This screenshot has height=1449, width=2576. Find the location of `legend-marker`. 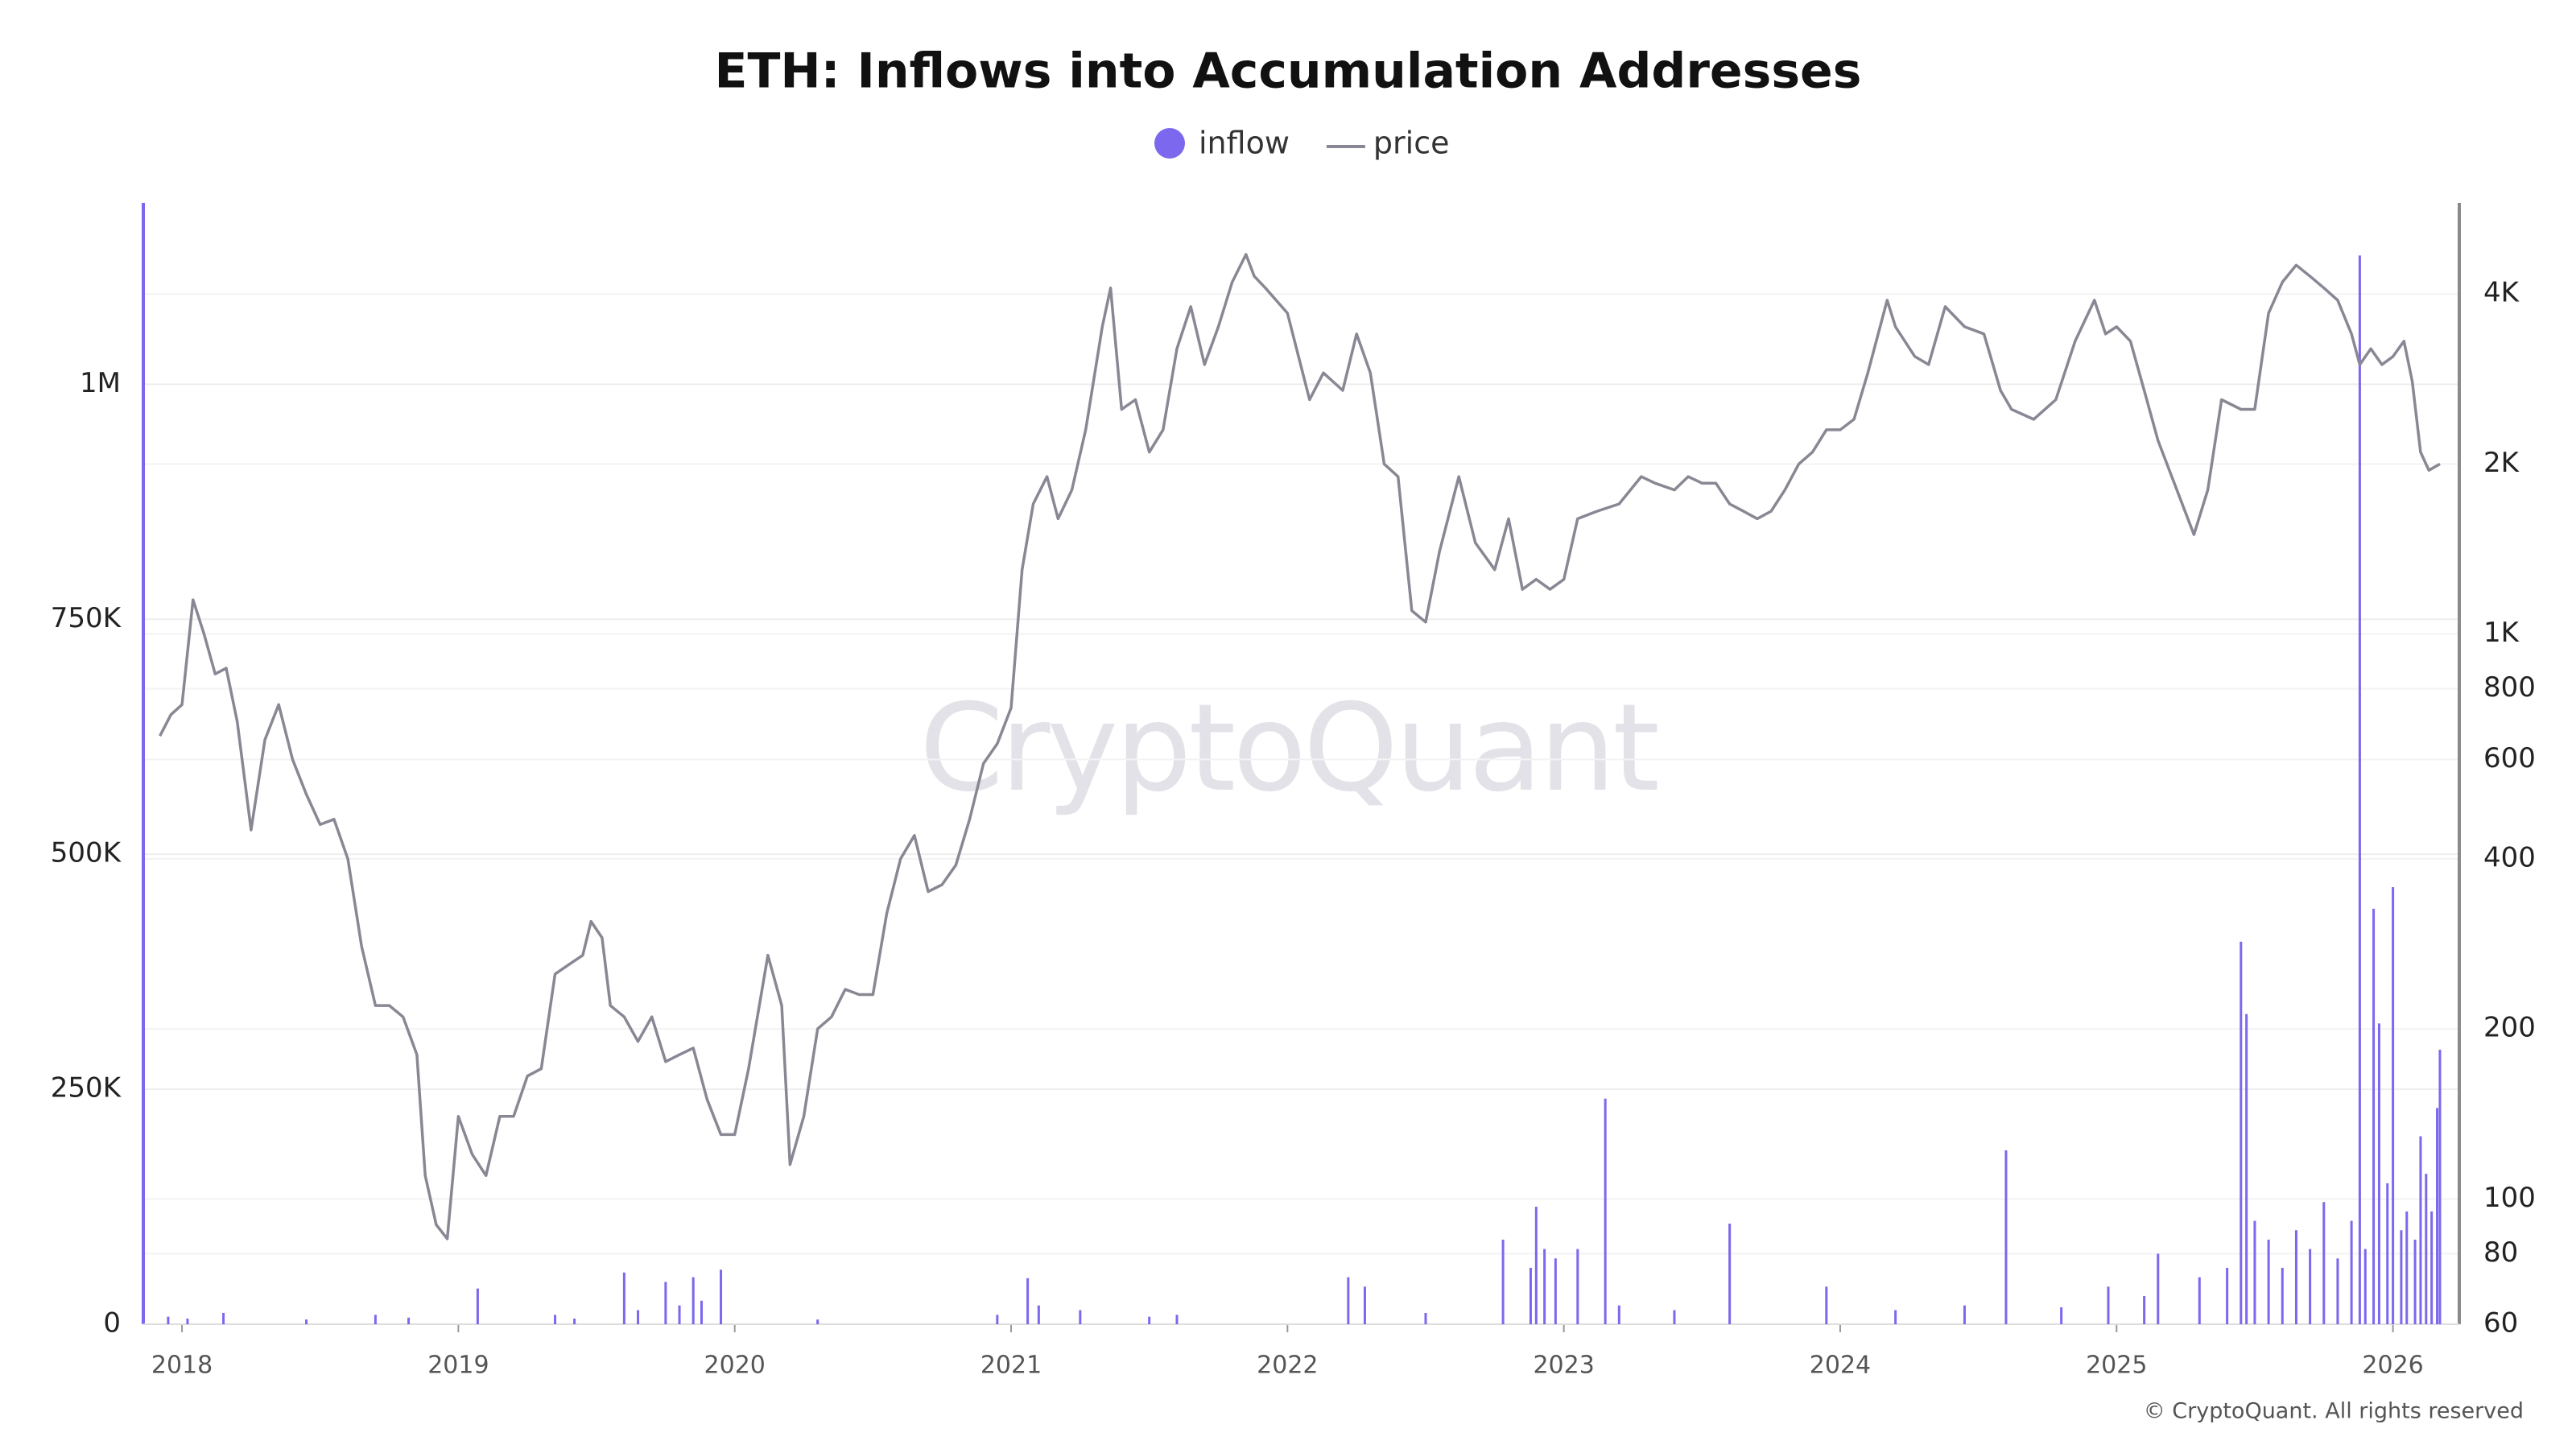

legend-marker is located at coordinates (1169, 143).